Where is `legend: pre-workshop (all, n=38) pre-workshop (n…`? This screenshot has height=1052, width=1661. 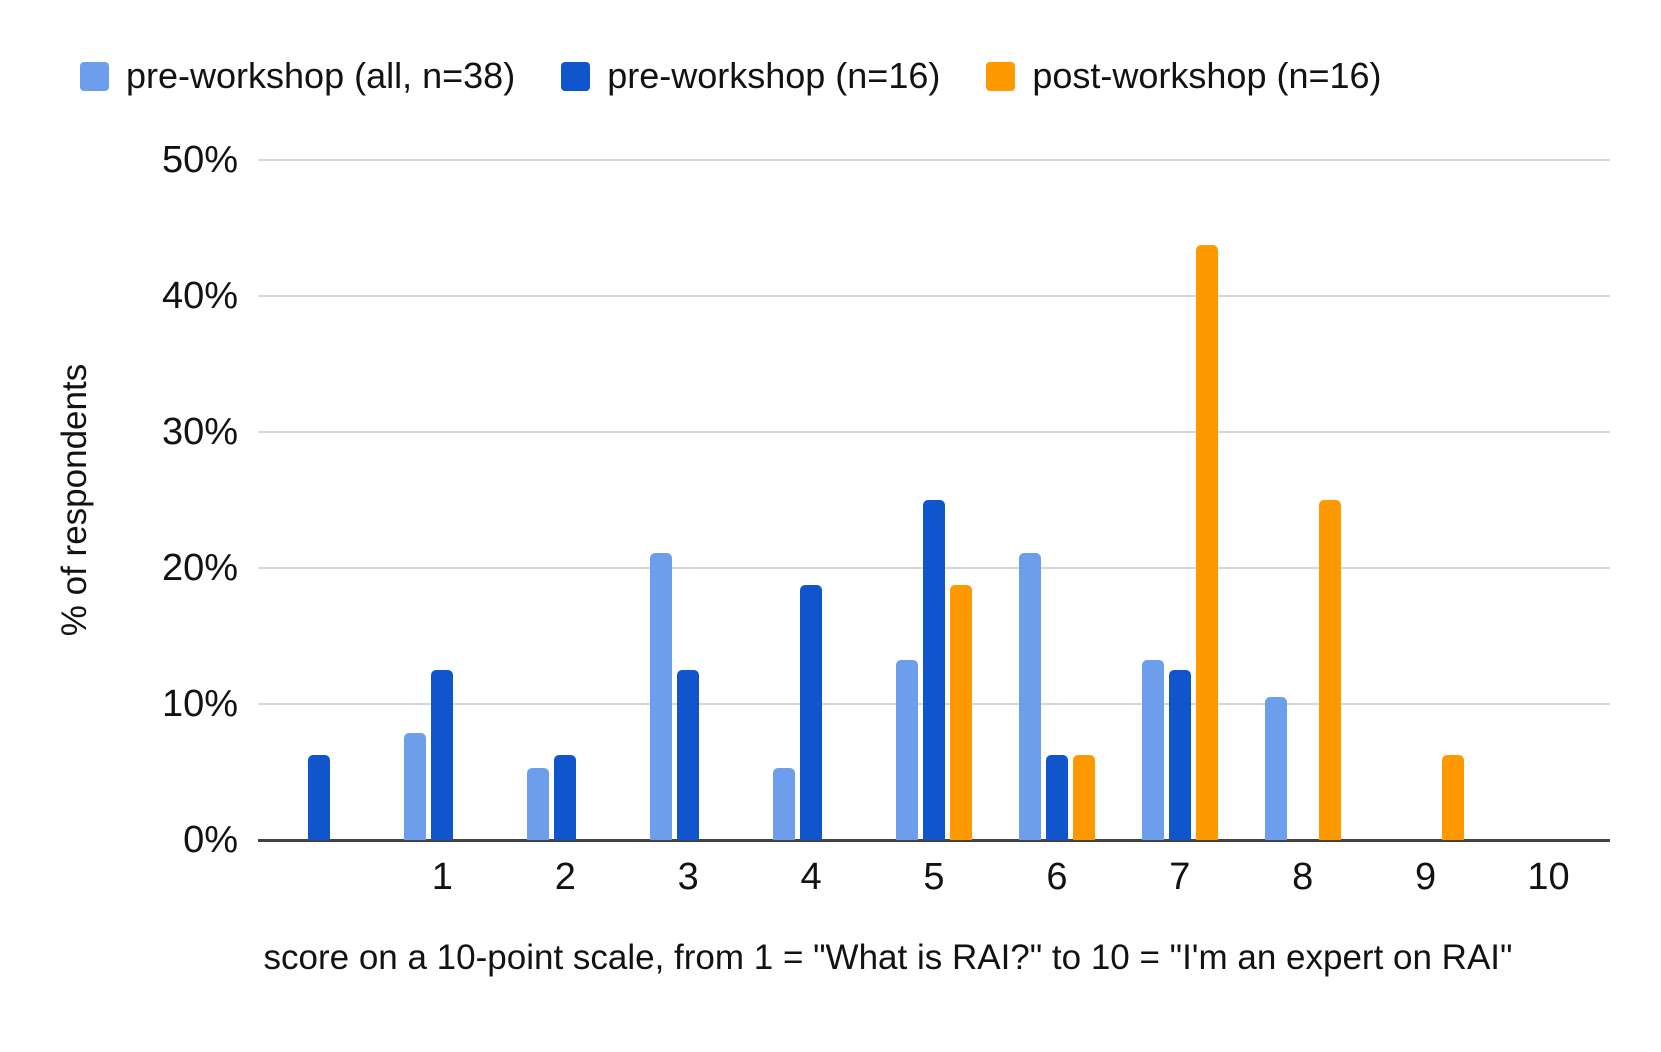
legend: pre-workshop (all, n=38) pre-workshop (n… is located at coordinates (731, 76).